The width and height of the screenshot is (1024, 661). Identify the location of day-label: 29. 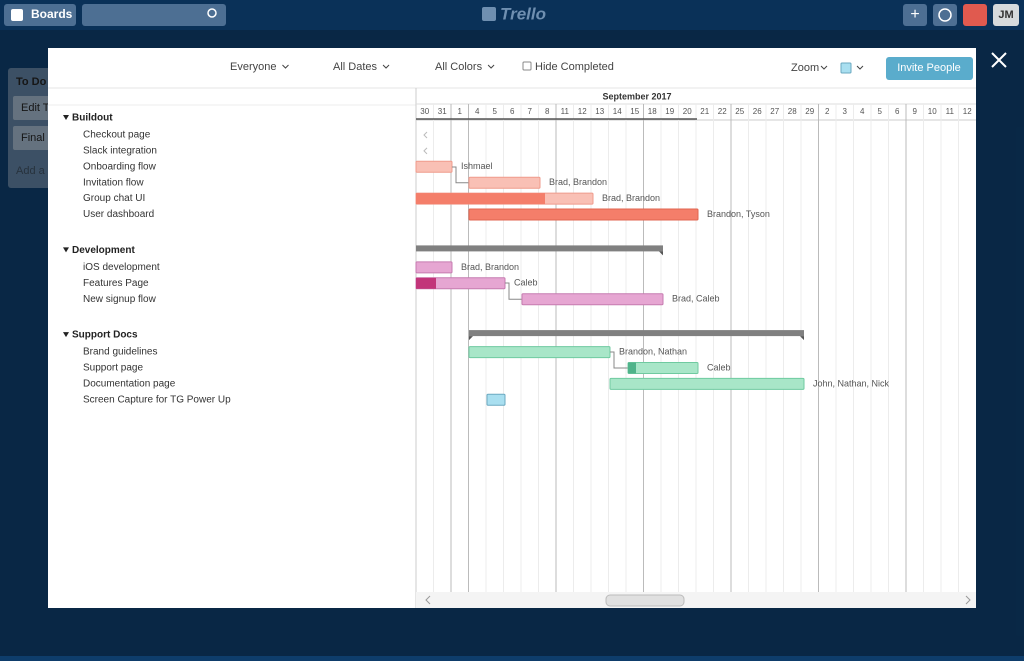
(809, 111).